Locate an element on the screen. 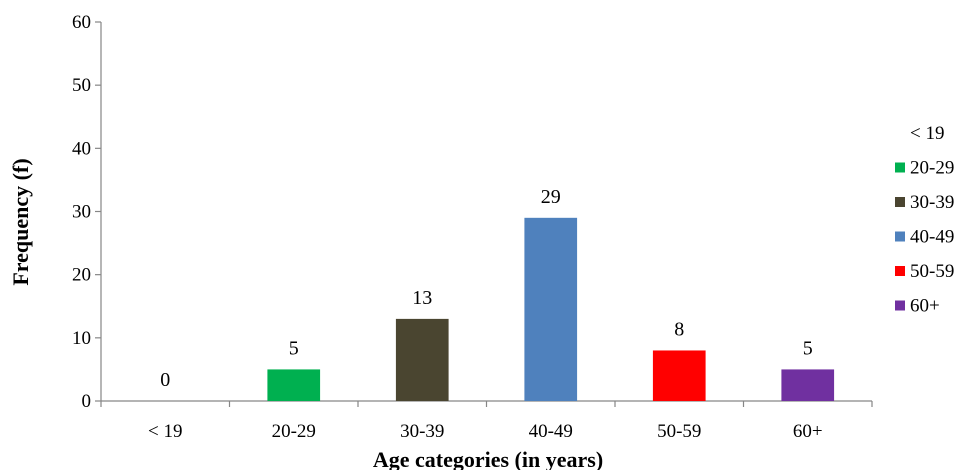 This screenshot has height=470, width=969. legend-label: < 19 is located at coordinates (927, 133).